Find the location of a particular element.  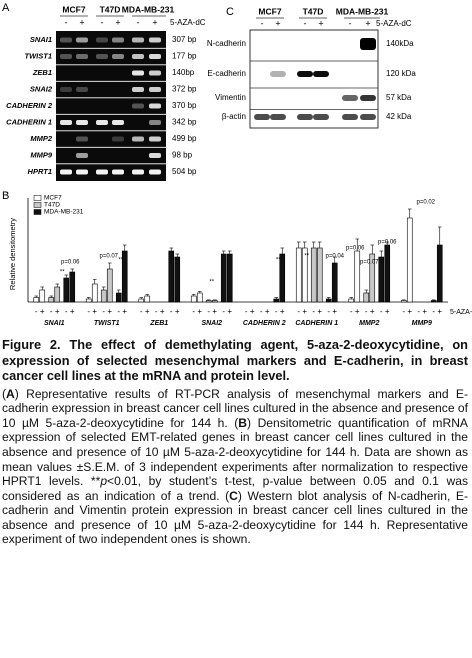

size-label: 98 bp is located at coordinates (182, 155).